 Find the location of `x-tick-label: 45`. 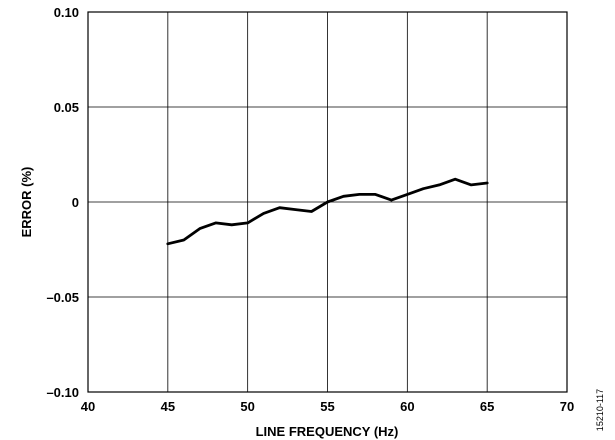

x-tick-label: 45 is located at coordinates (168, 406).